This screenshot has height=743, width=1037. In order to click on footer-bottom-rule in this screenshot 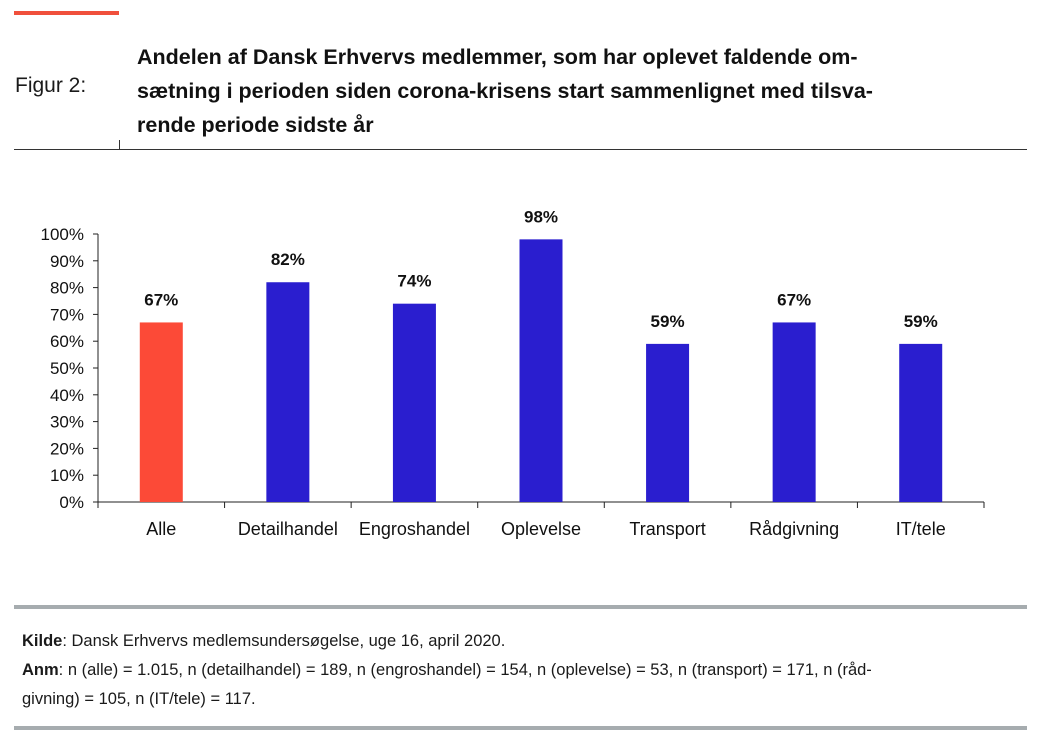, I will do `click(520, 728)`.